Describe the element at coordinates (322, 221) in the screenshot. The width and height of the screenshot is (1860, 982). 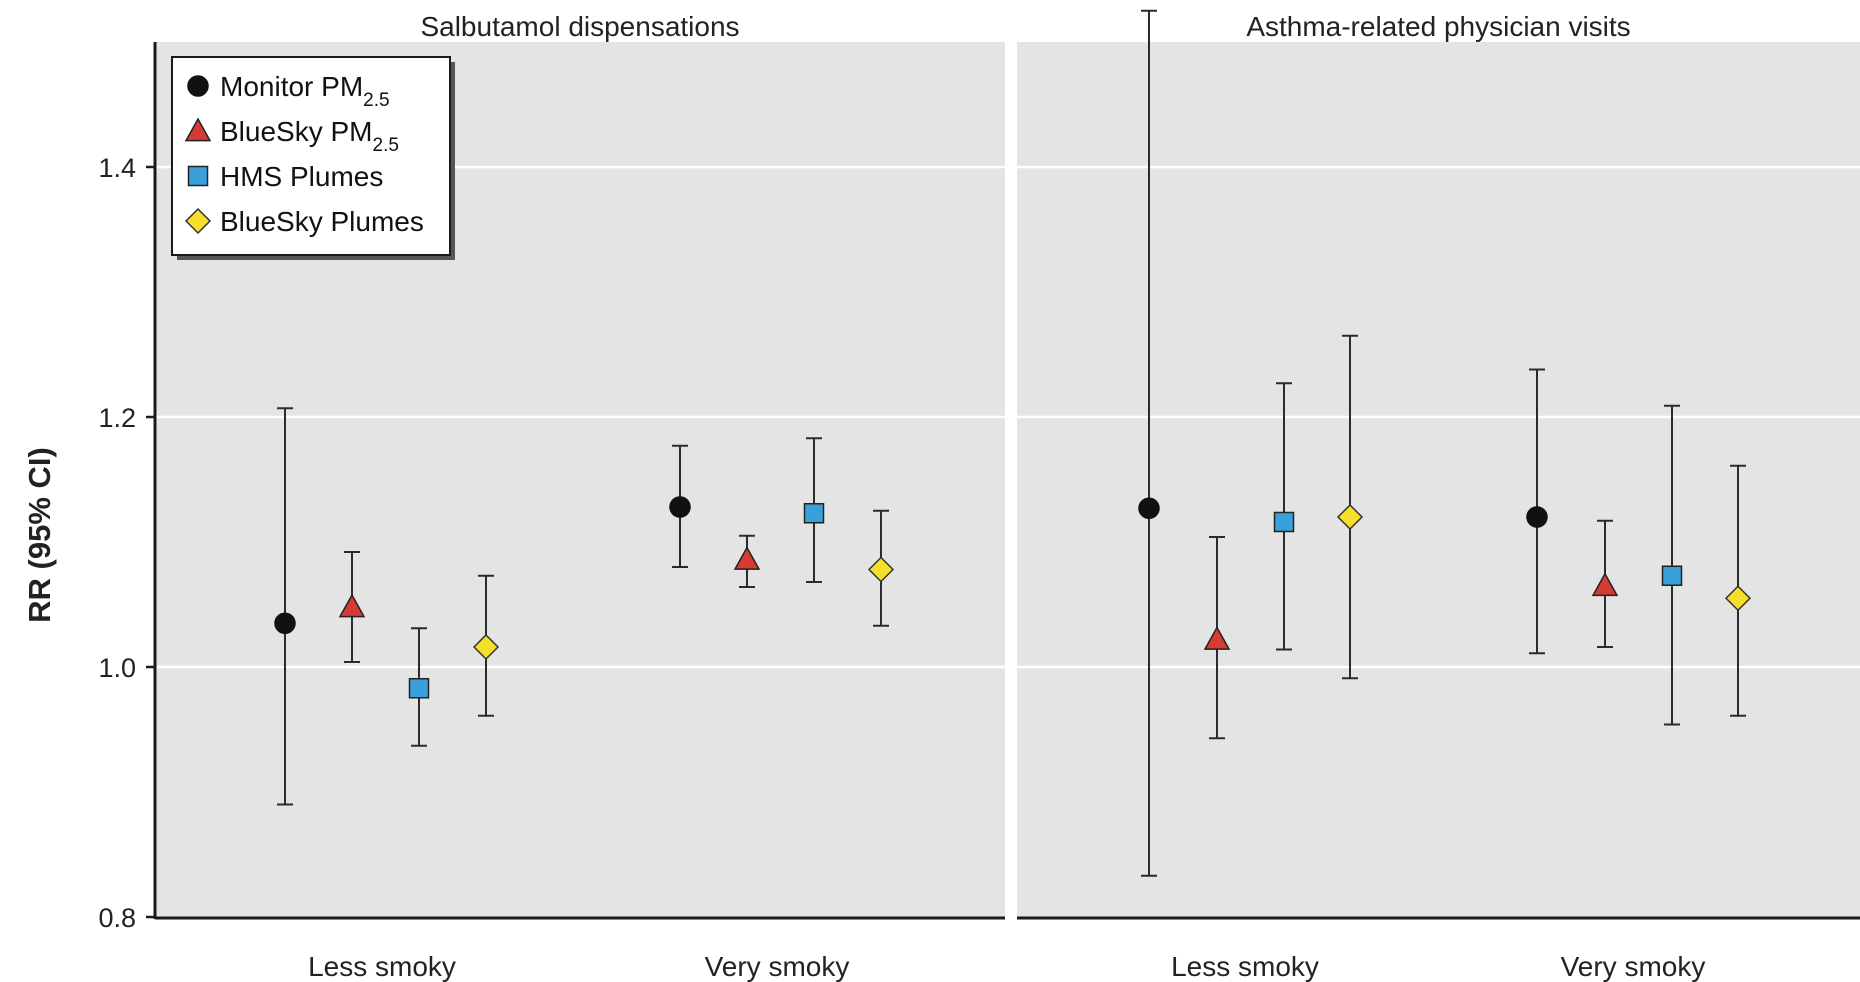
I see `legend-label-4: BlueSky Plumes` at that location.